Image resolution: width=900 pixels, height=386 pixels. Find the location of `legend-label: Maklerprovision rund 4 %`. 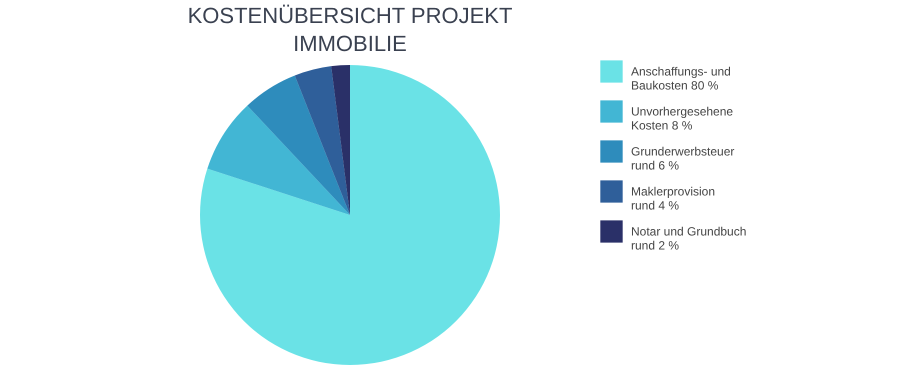

legend-label: Maklerprovision rund 4 % is located at coordinates (673, 198).